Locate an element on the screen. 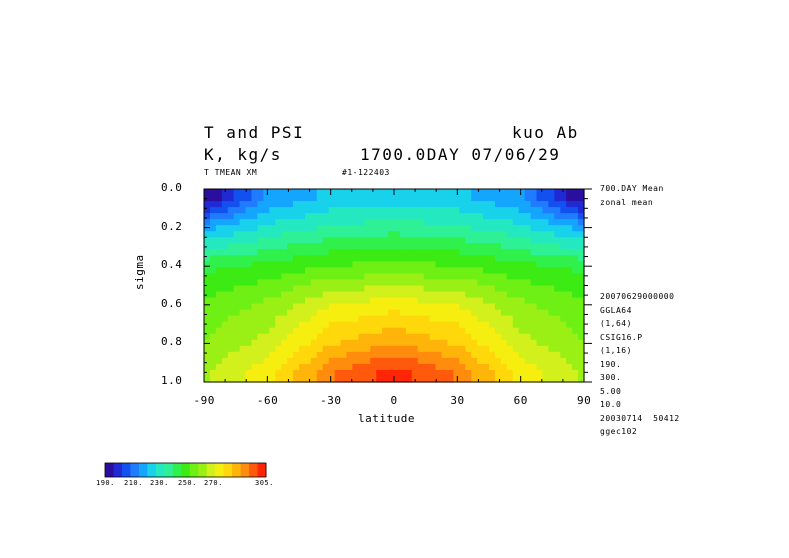 Image resolution: width=789 pixels, height=558 pixels. colorbar is located at coordinates (185, 470).